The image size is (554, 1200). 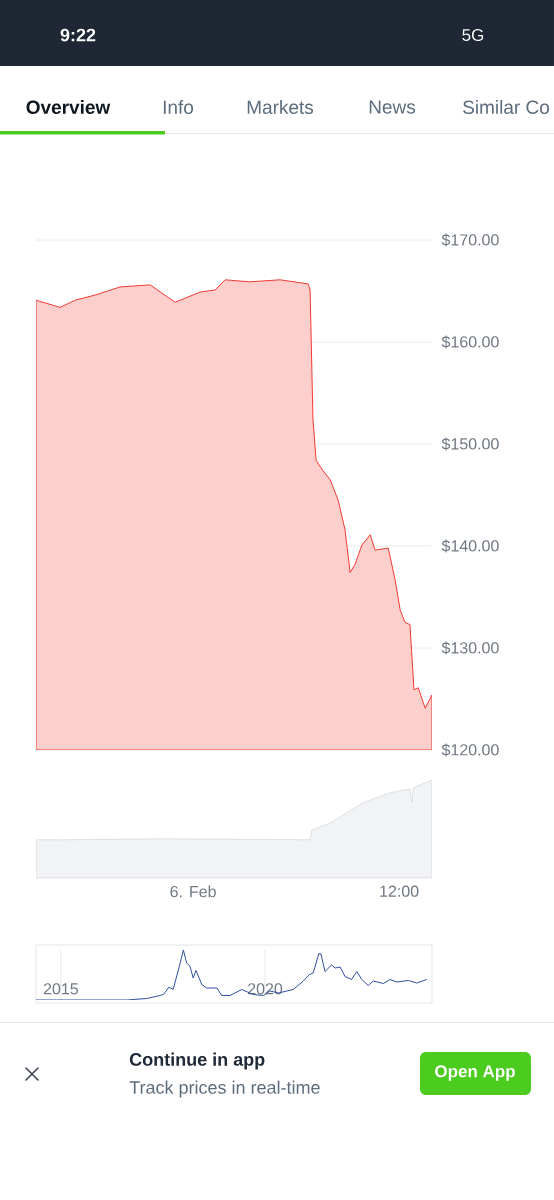 What do you see at coordinates (193, 891) in the screenshot?
I see `x-tick-label: 6. Feb` at bounding box center [193, 891].